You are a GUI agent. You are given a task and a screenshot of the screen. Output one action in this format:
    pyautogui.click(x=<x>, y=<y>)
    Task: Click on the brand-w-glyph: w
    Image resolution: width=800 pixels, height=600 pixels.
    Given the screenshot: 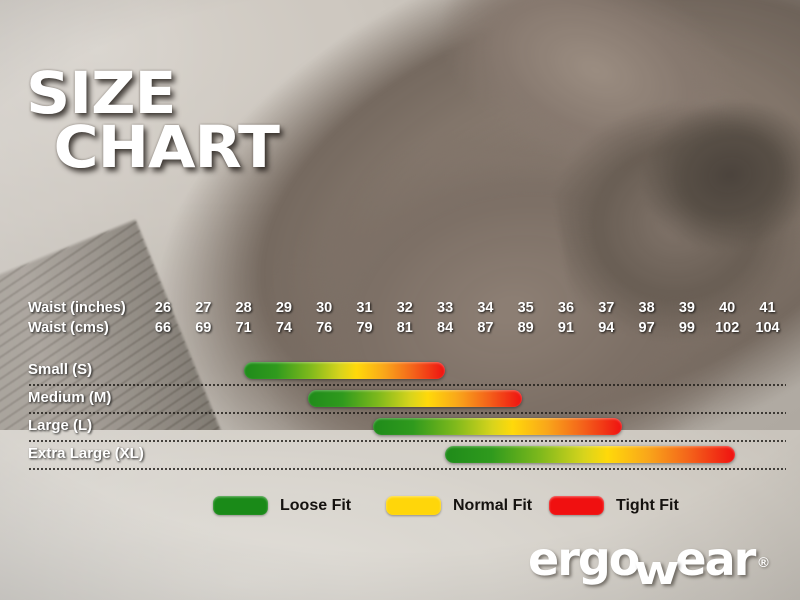 What is the action you would take?
    pyautogui.click(x=656, y=571)
    